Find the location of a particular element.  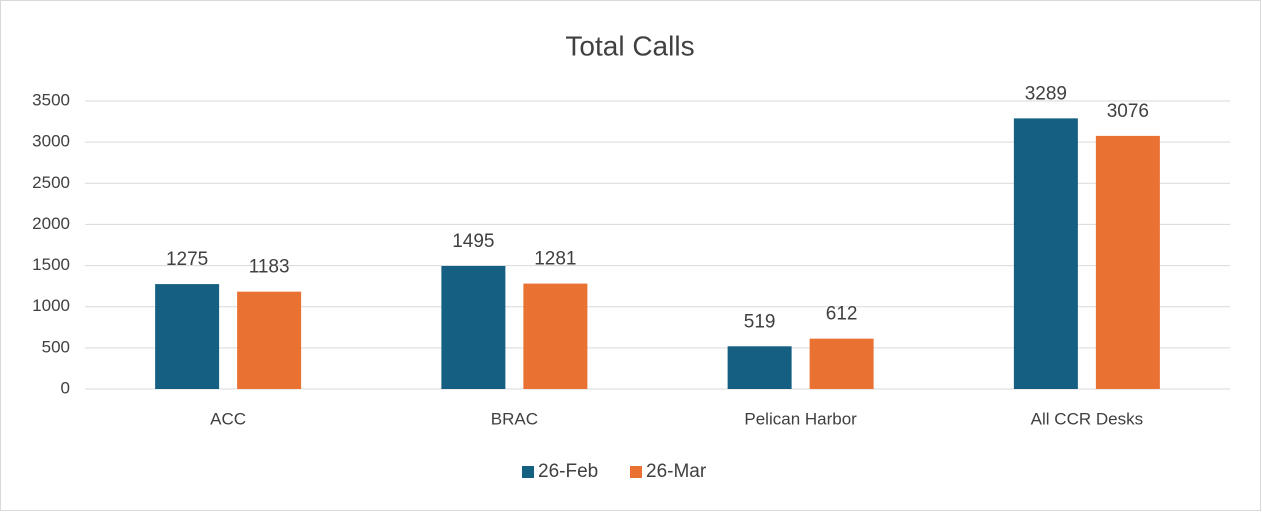

data-label: 3289 is located at coordinates (1046, 93).